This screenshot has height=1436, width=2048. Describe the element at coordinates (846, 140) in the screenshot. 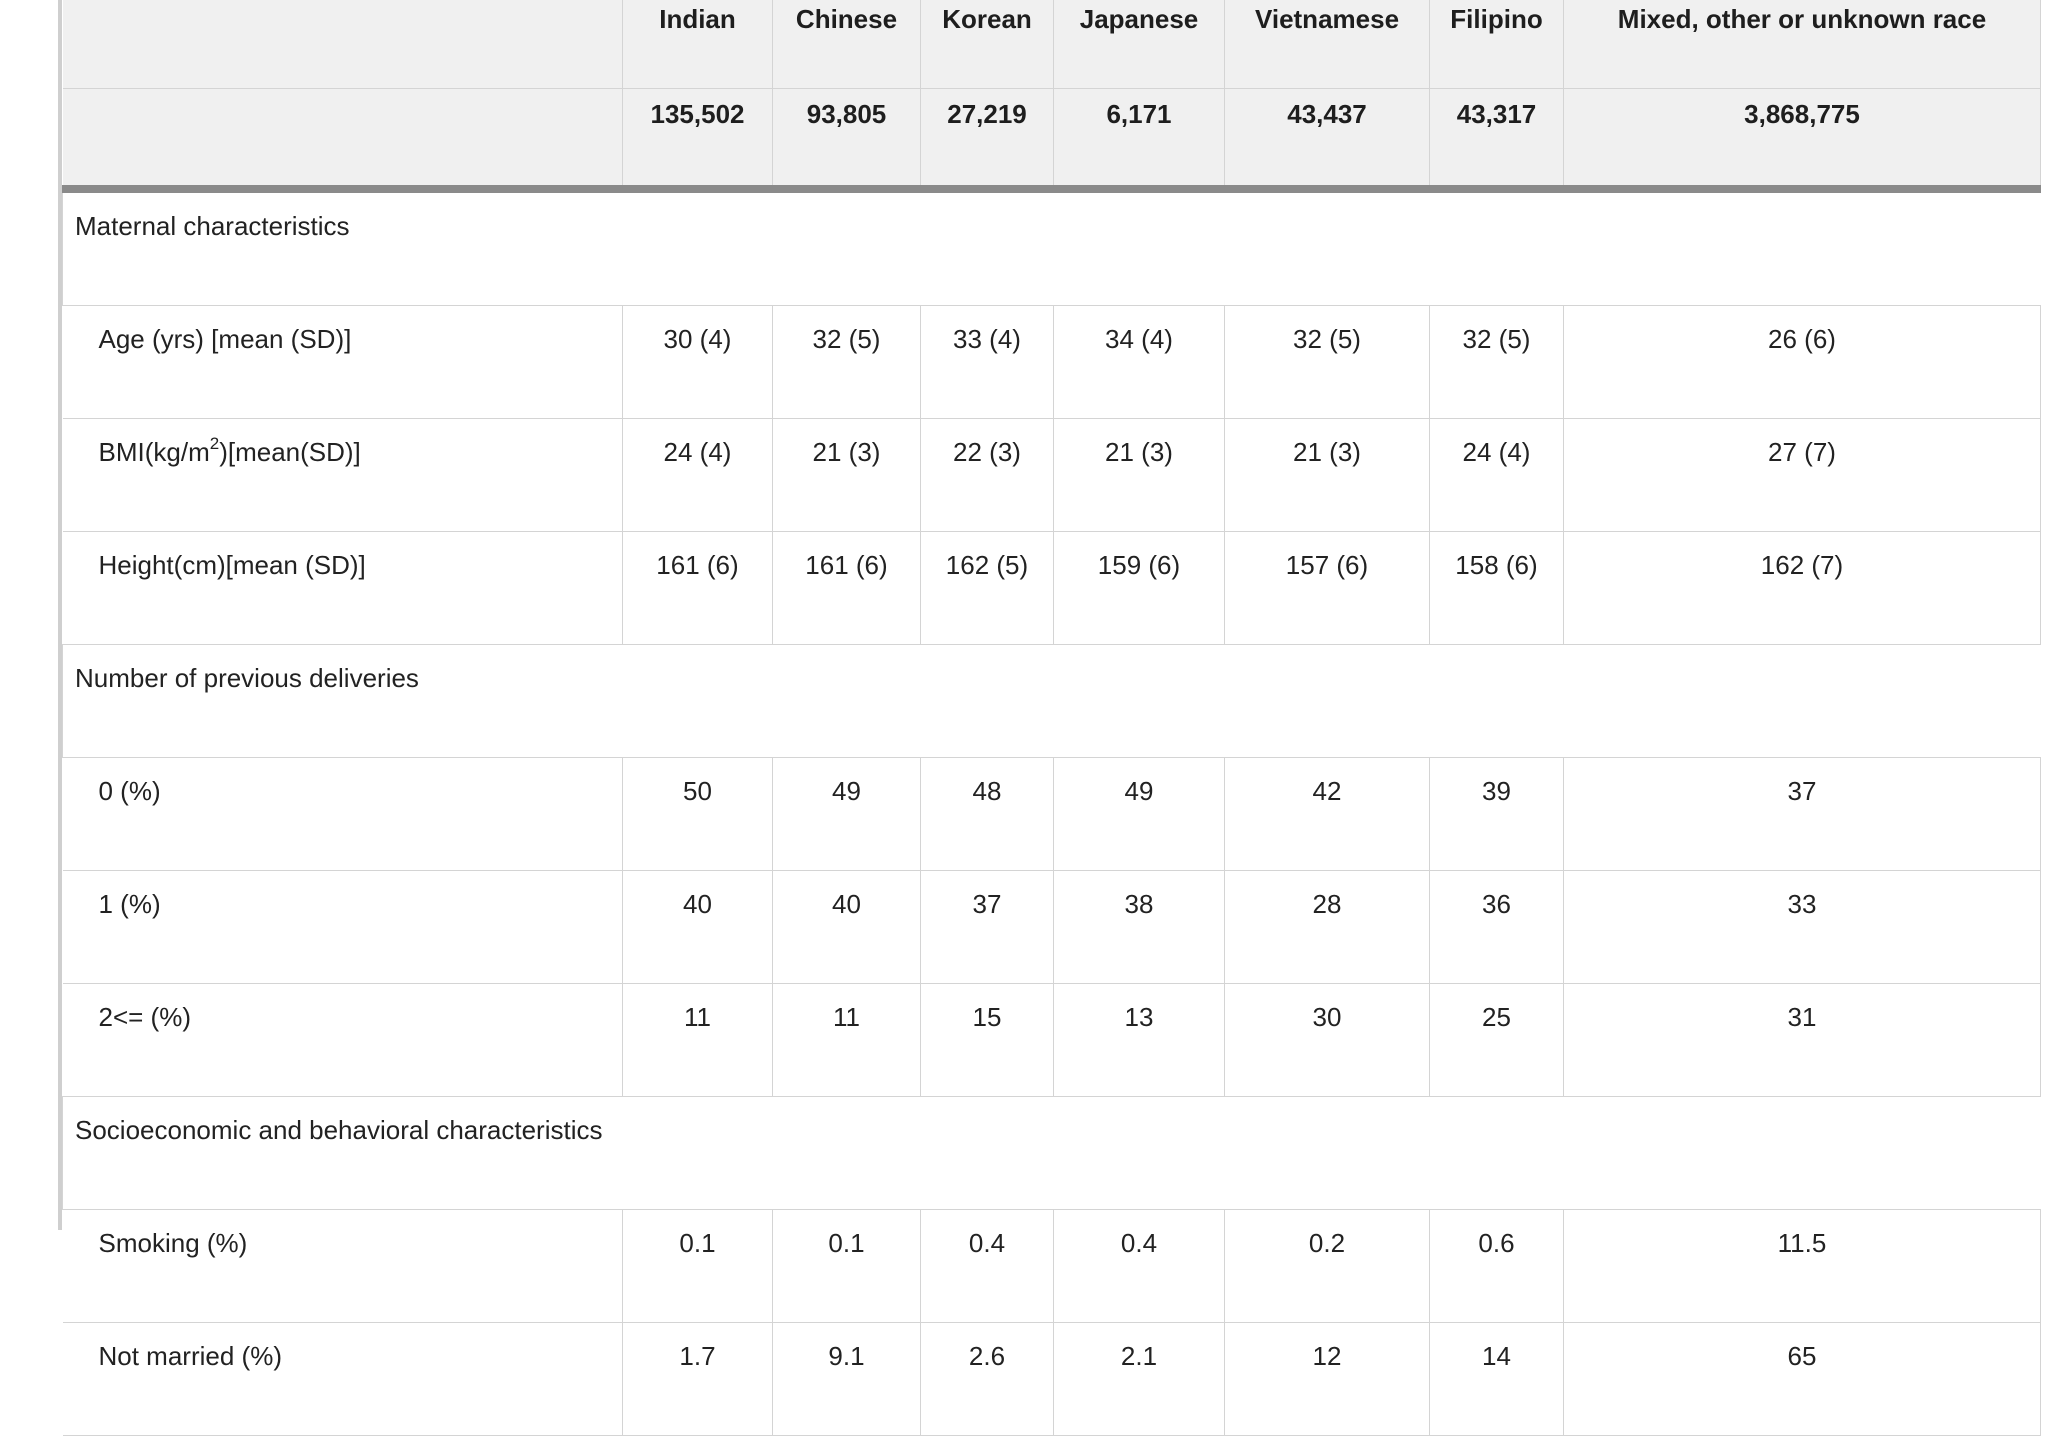

I see `column-count-chinese: 93,805` at that location.